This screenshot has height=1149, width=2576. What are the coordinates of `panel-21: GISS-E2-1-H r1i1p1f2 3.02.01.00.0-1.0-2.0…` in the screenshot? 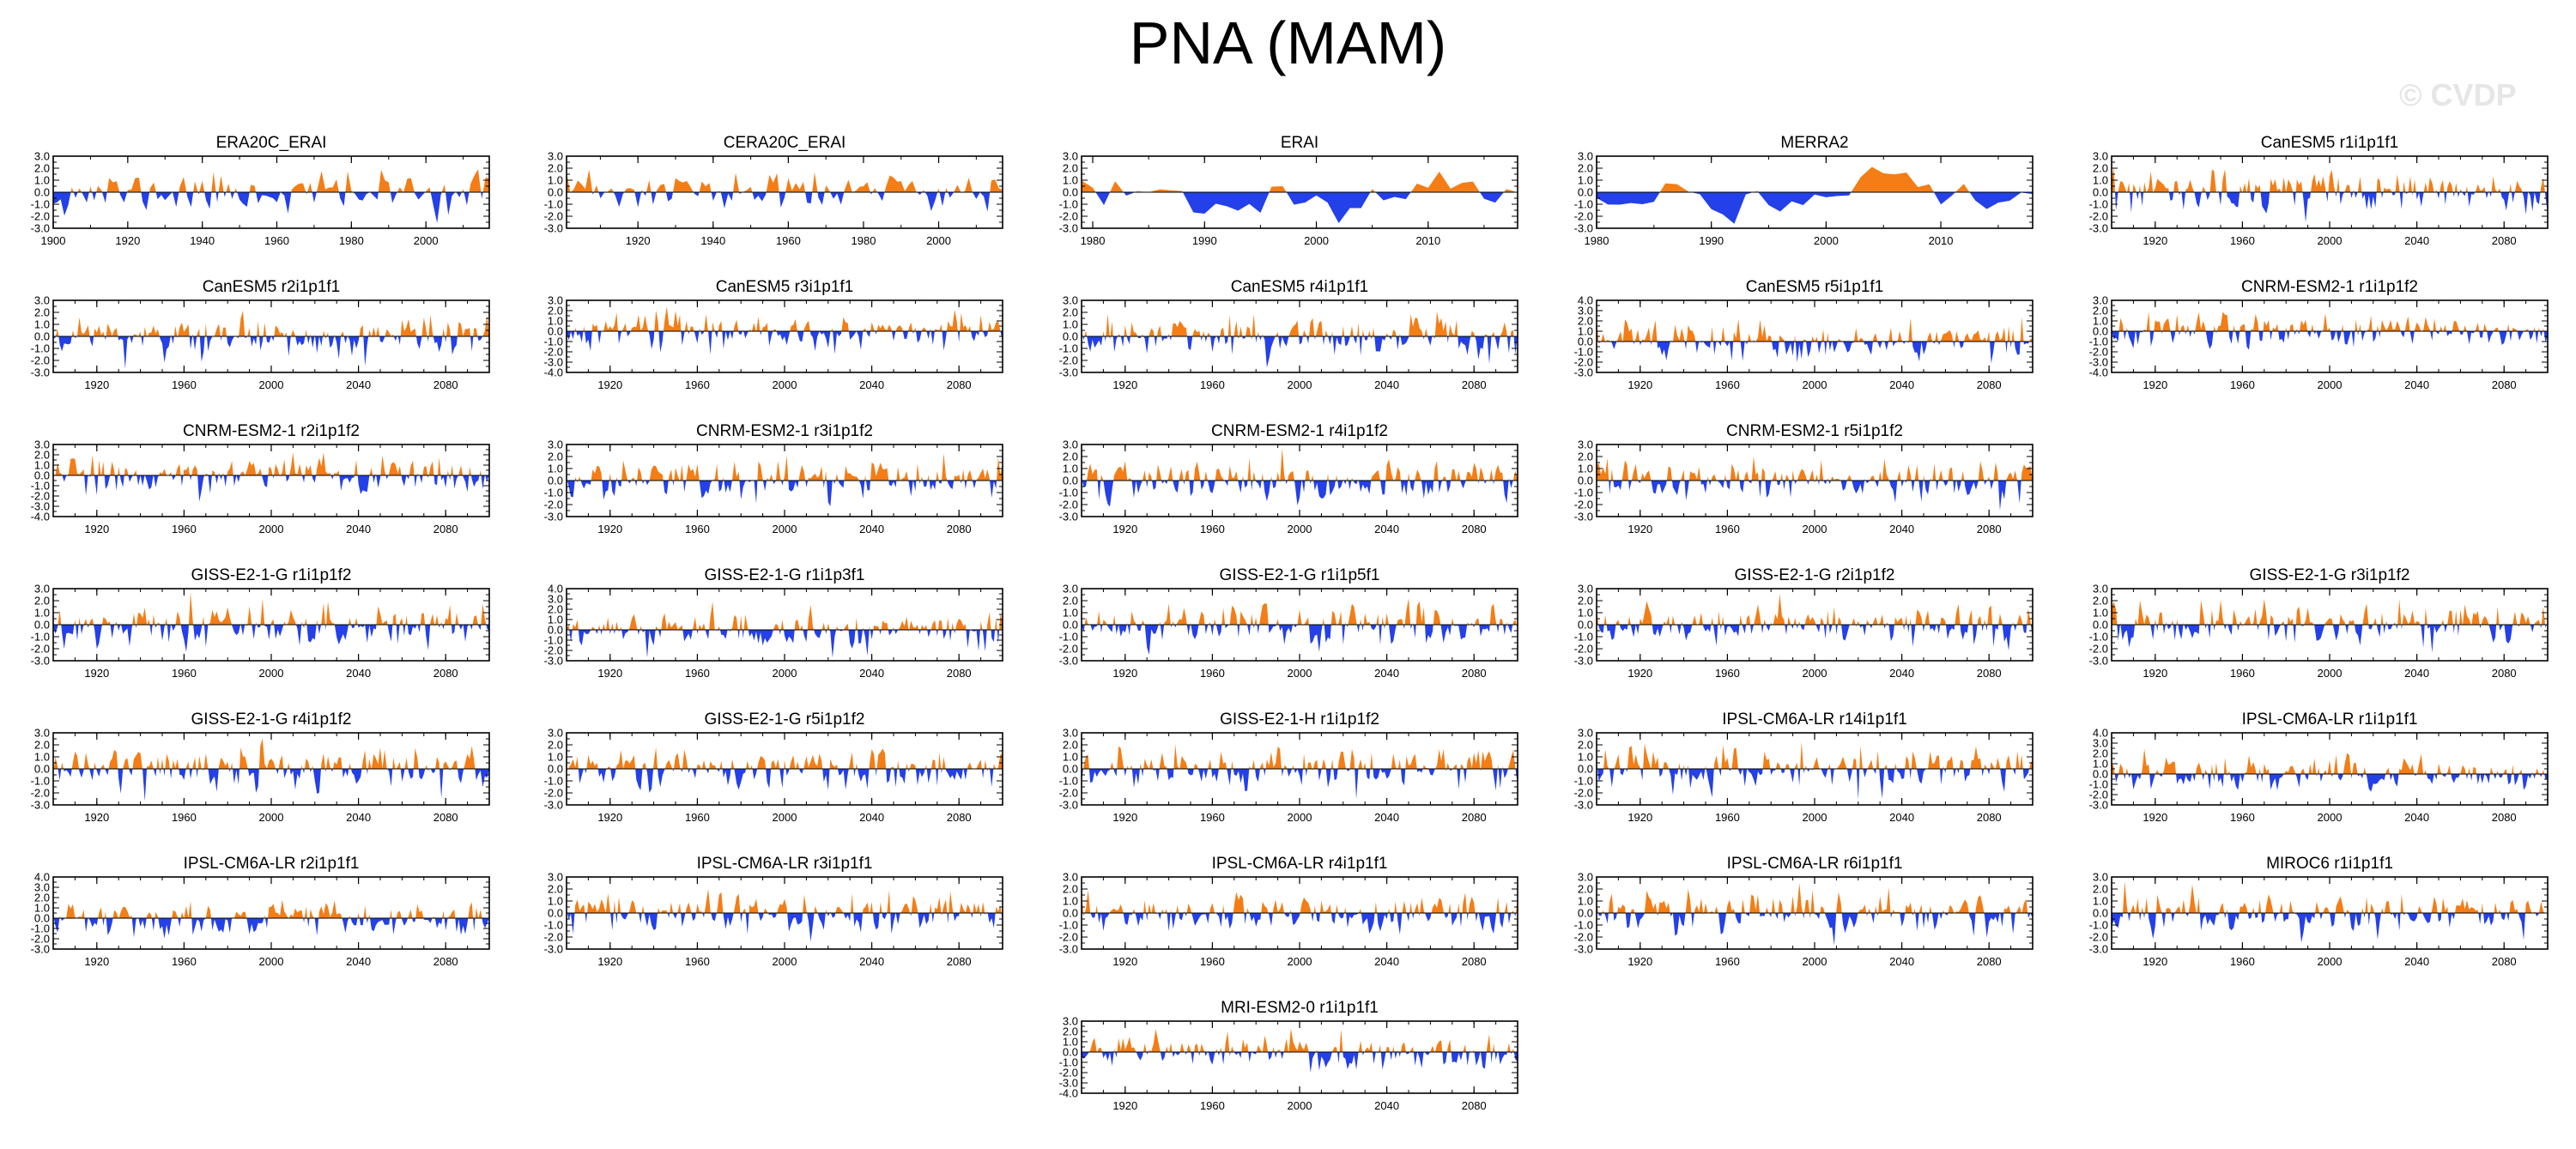 It's located at (1288, 767).